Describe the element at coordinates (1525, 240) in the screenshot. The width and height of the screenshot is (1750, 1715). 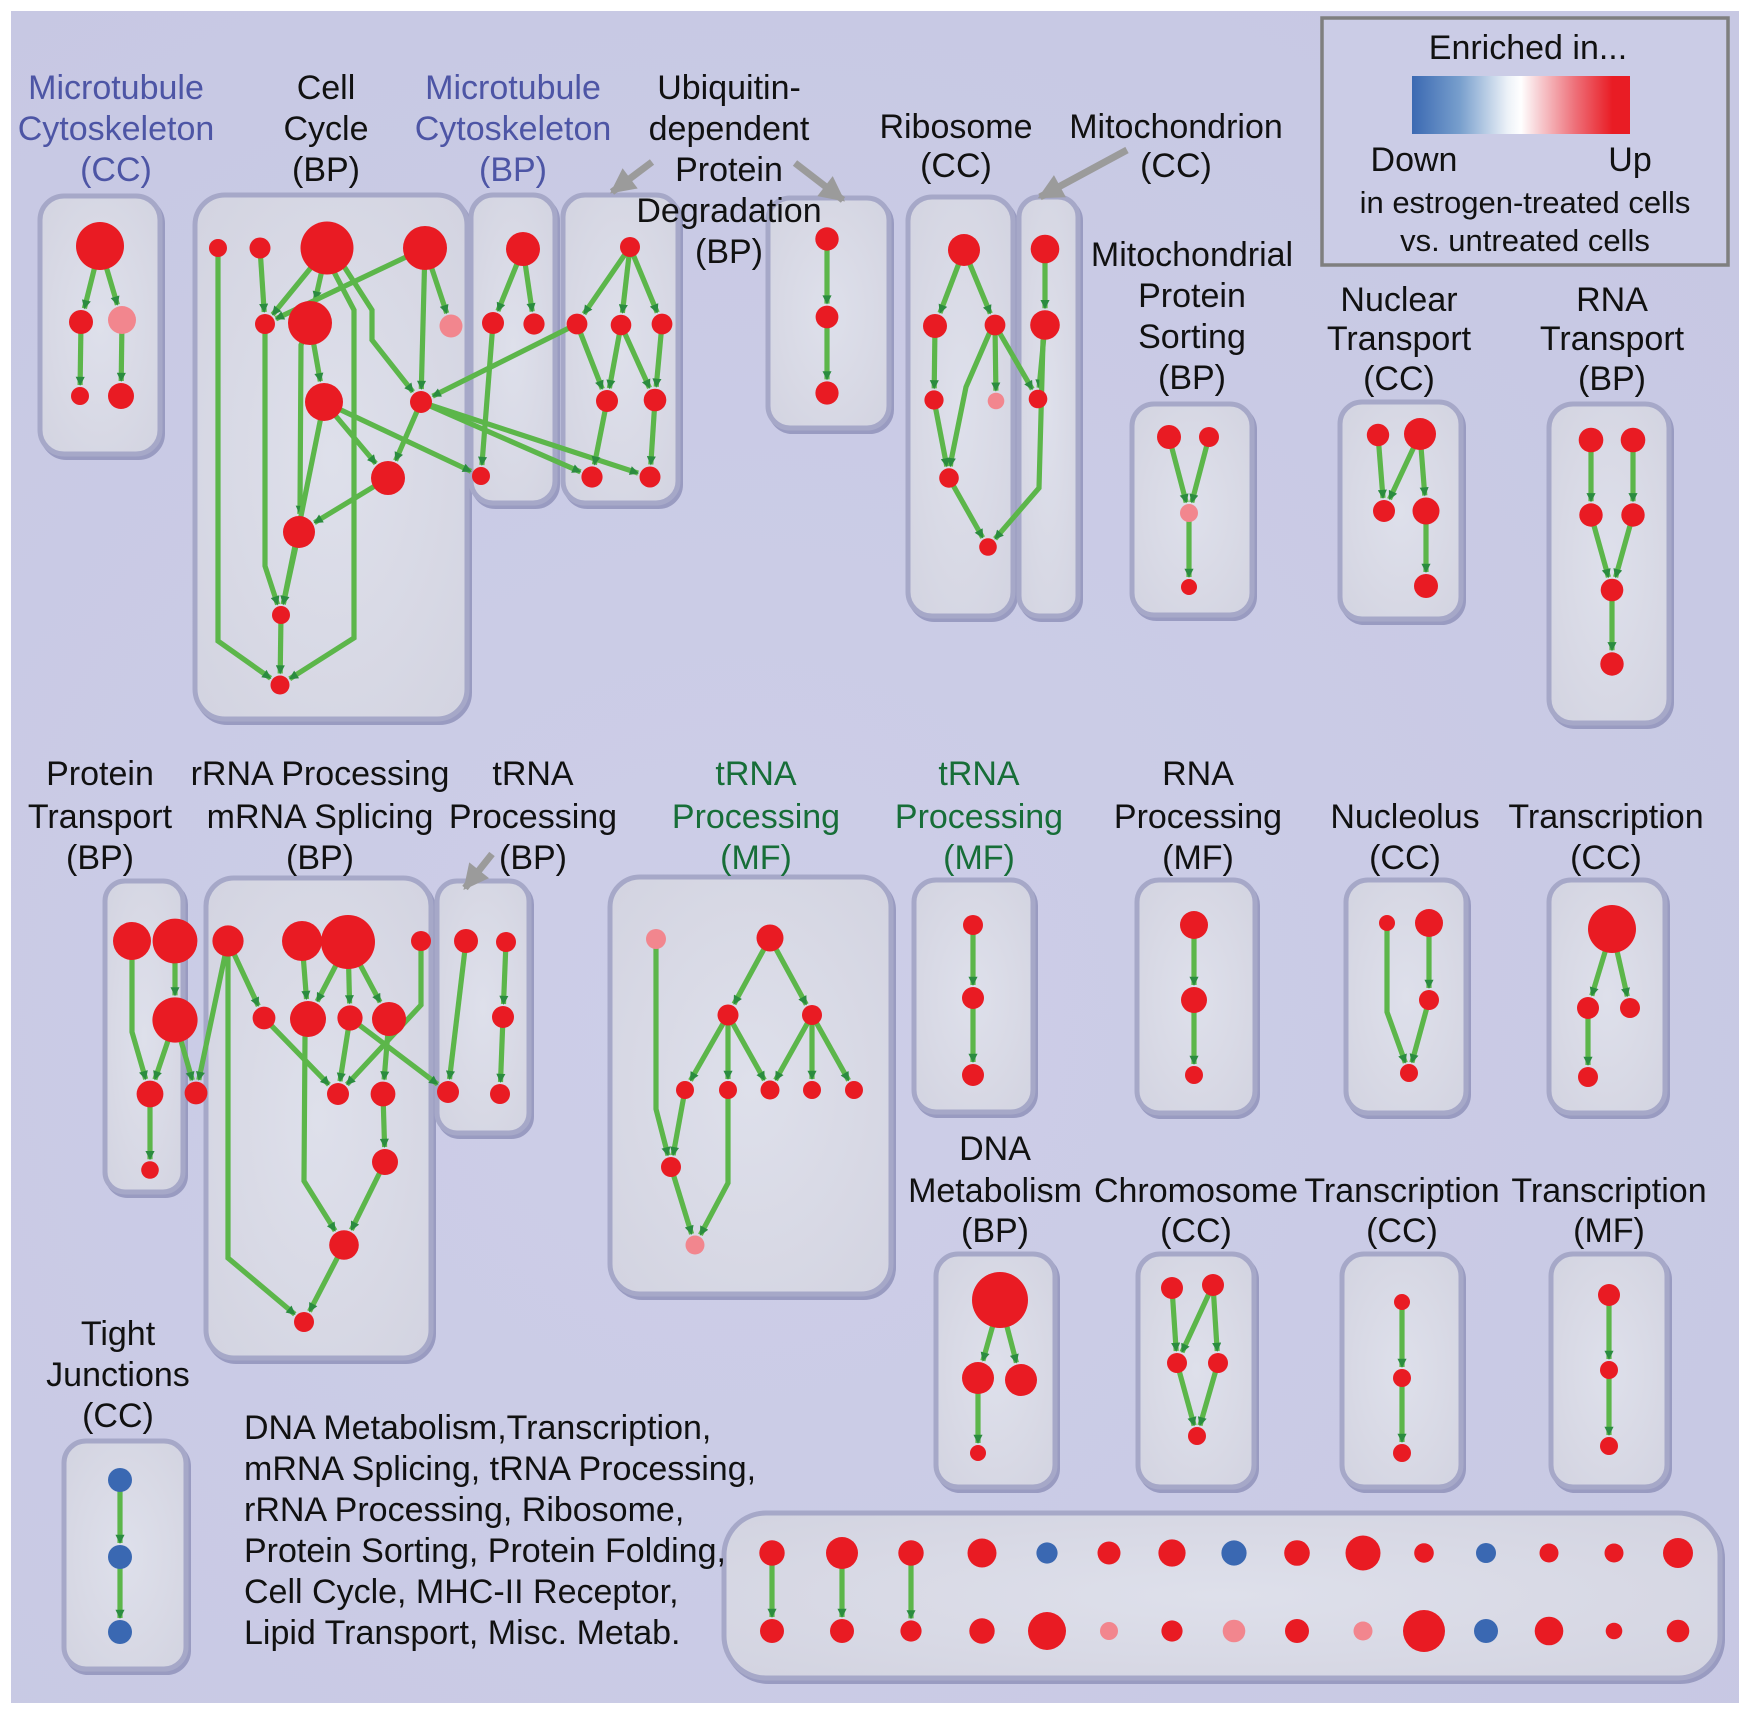
I see `svg-text: vs. untreated cells` at that location.